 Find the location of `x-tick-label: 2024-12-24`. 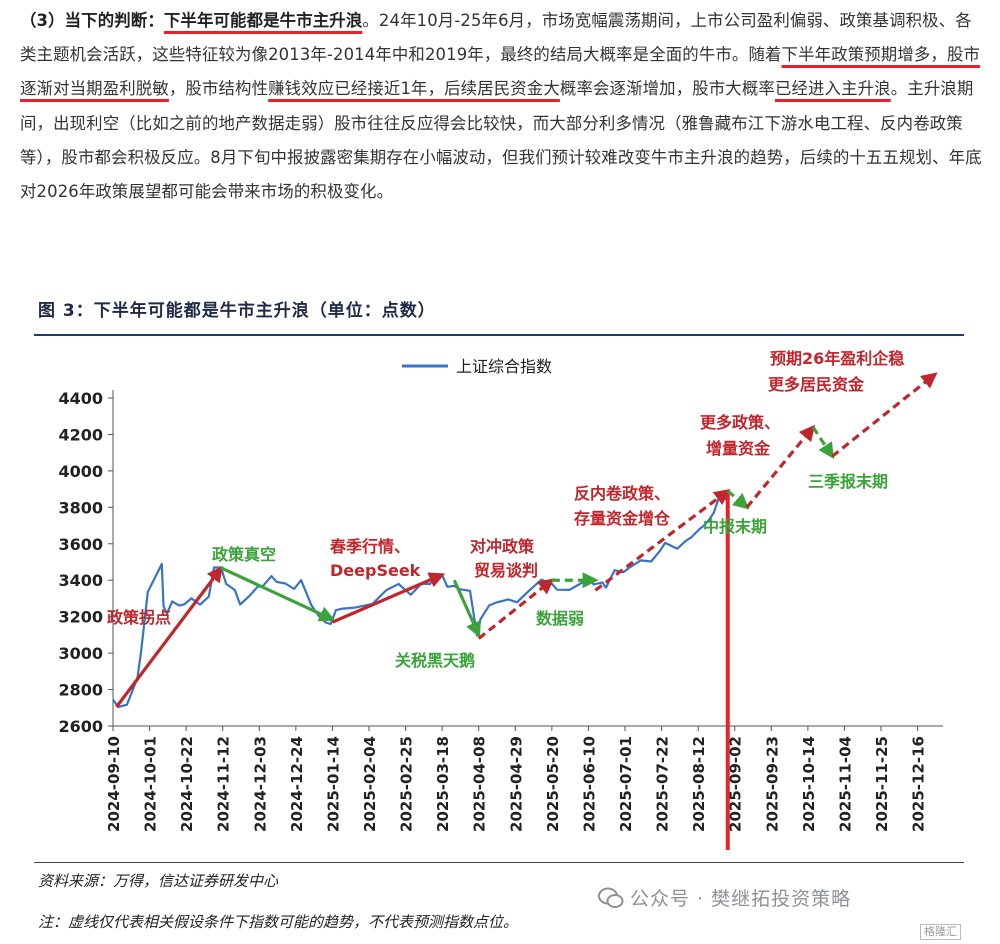

x-tick-label: 2024-12-24 is located at coordinates (297, 784).